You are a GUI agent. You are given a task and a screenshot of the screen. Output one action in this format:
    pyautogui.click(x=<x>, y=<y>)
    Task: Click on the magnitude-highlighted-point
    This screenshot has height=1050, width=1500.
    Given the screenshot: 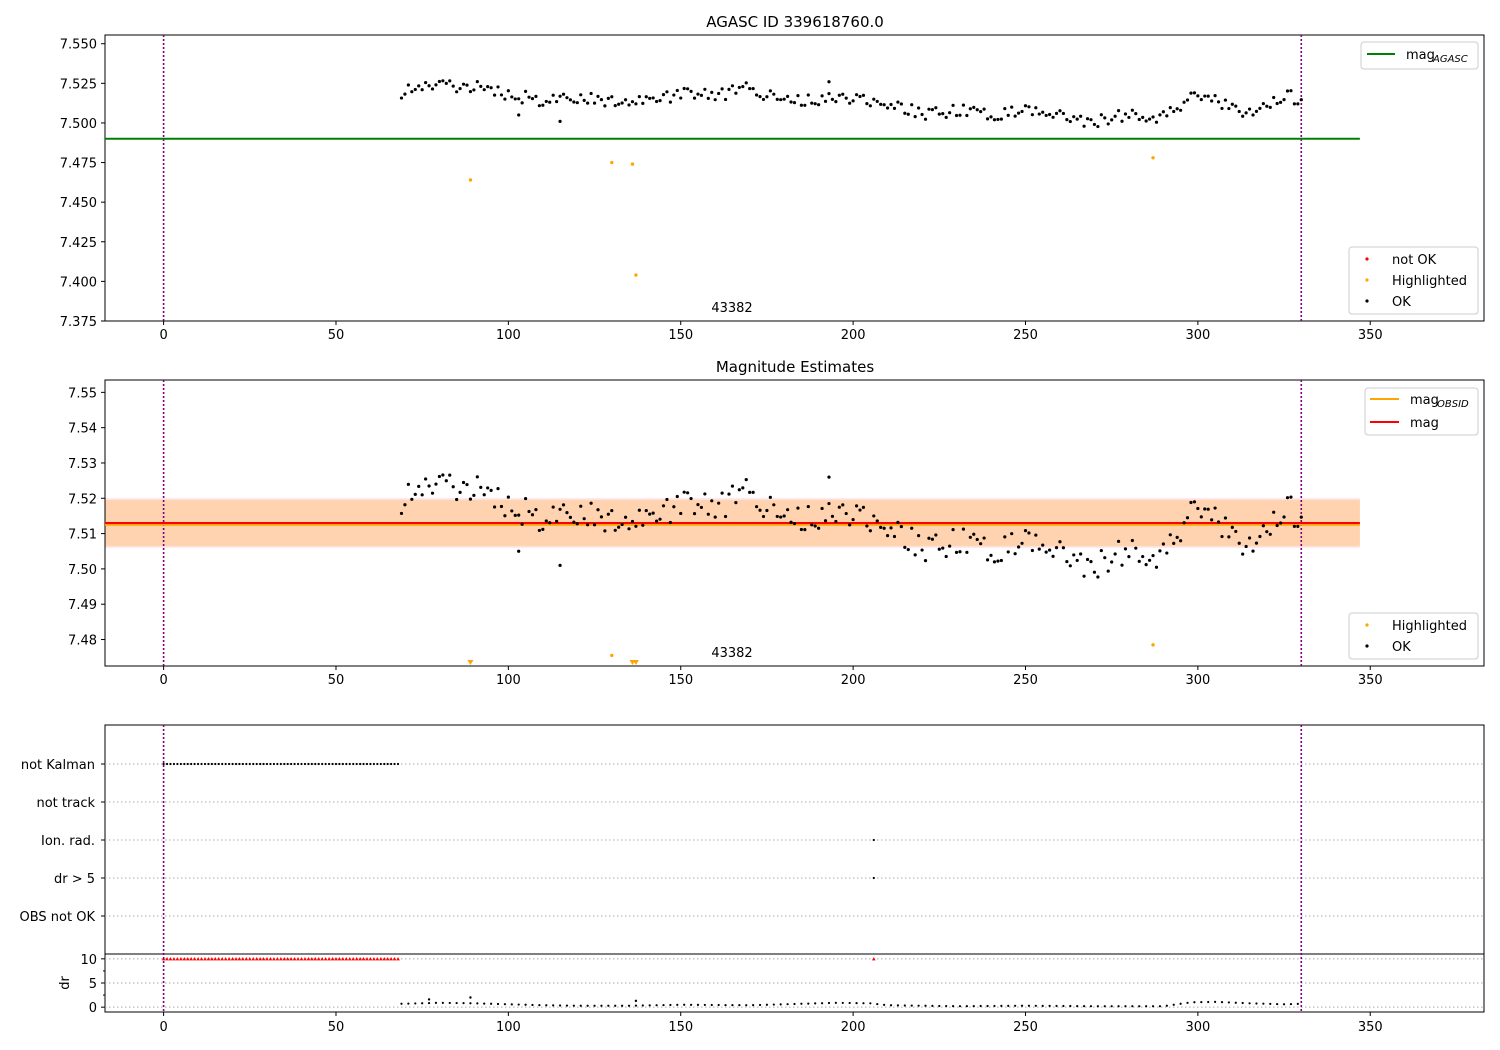 What is the action you would take?
    pyautogui.click(x=1153, y=645)
    